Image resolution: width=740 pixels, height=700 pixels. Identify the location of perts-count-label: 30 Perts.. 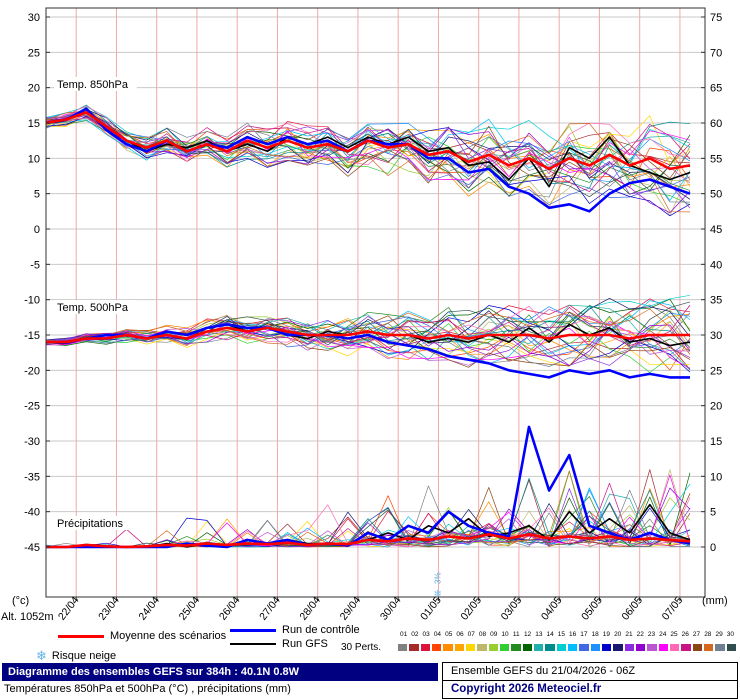
(361, 647).